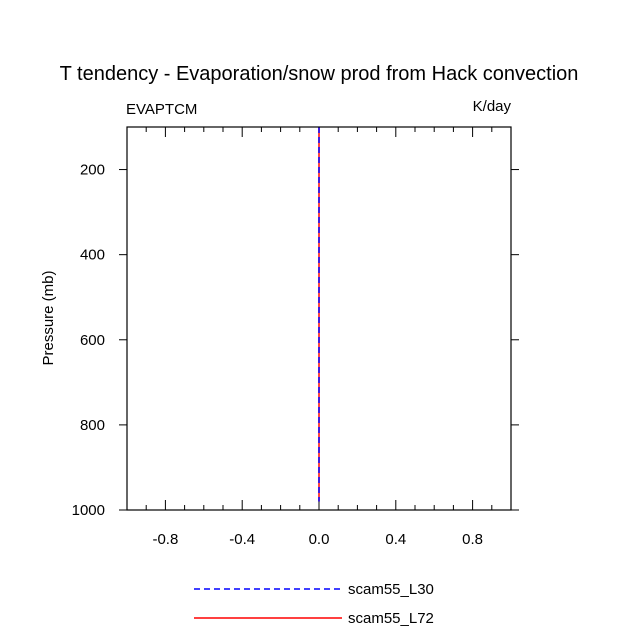 This screenshot has height=637, width=637. What do you see at coordinates (48, 317) in the screenshot?
I see `y-axis-label: Pressure (mb)` at bounding box center [48, 317].